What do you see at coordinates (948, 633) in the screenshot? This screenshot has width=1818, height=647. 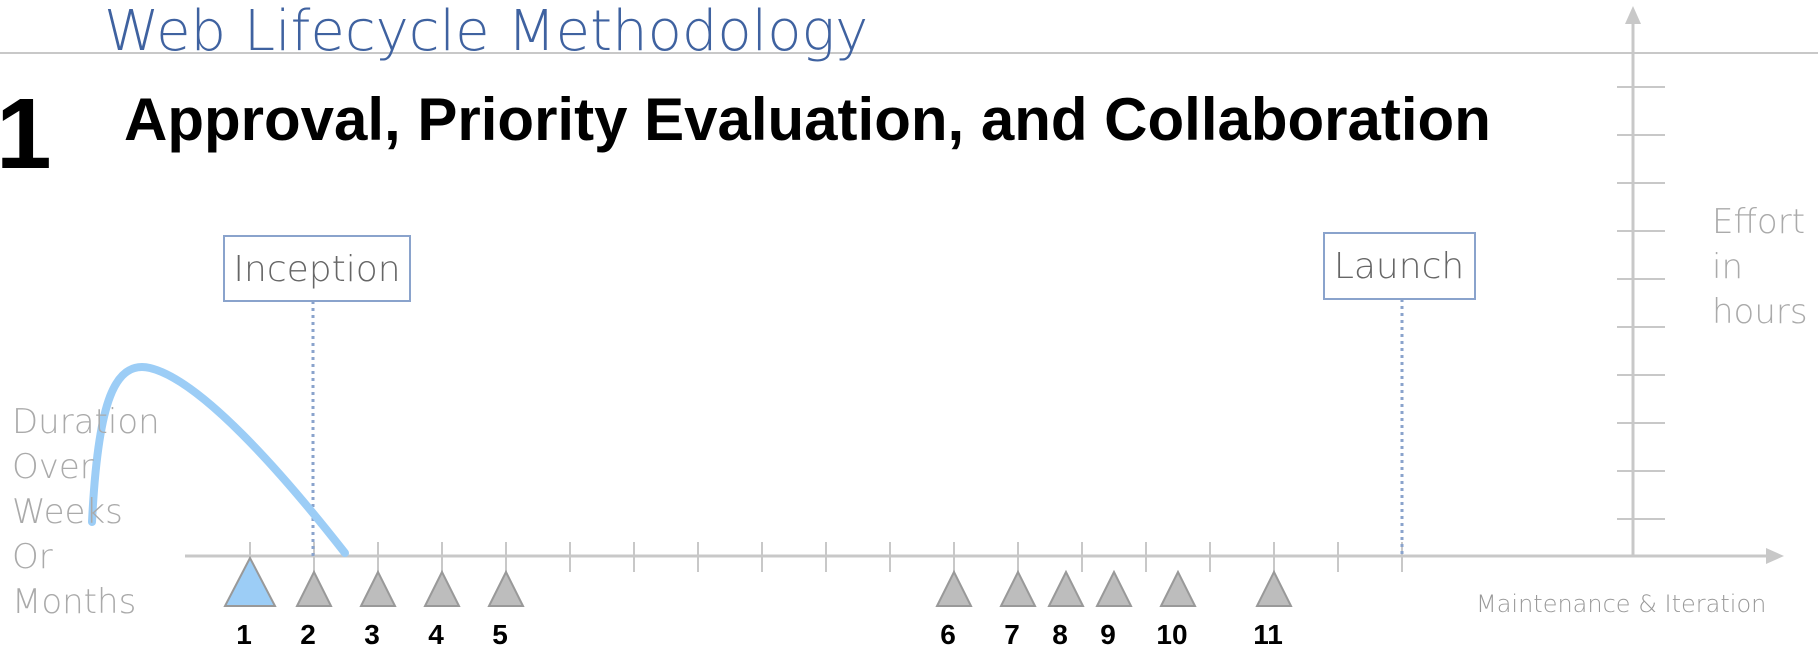 I see `milestone-number: 6` at bounding box center [948, 633].